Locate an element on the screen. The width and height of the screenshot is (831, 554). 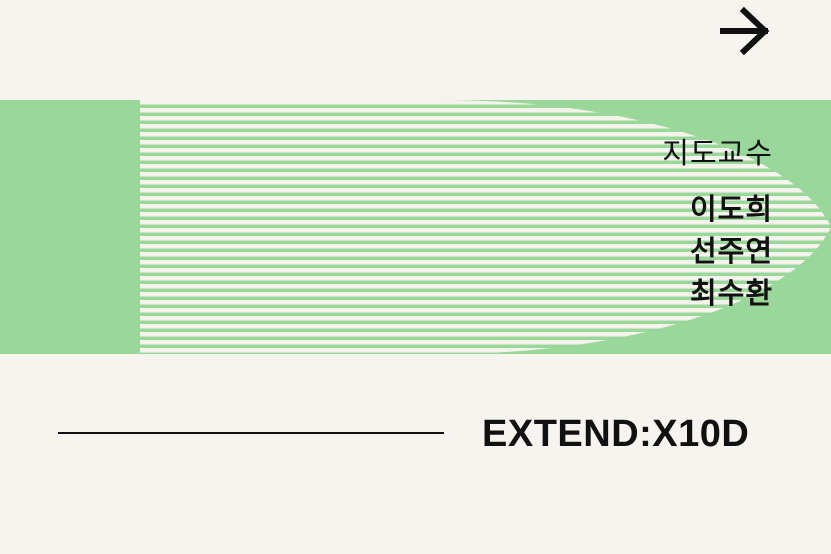
advisor-list: 이도희 선주연 최수환 is located at coordinates (717, 251).